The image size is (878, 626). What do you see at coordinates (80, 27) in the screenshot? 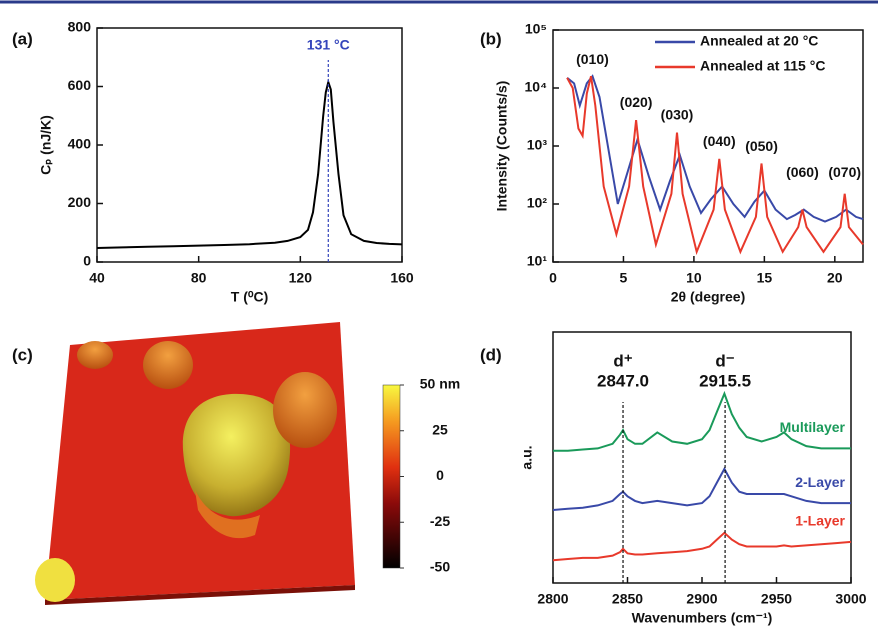
I see `y-tick-label: 800` at bounding box center [80, 27].